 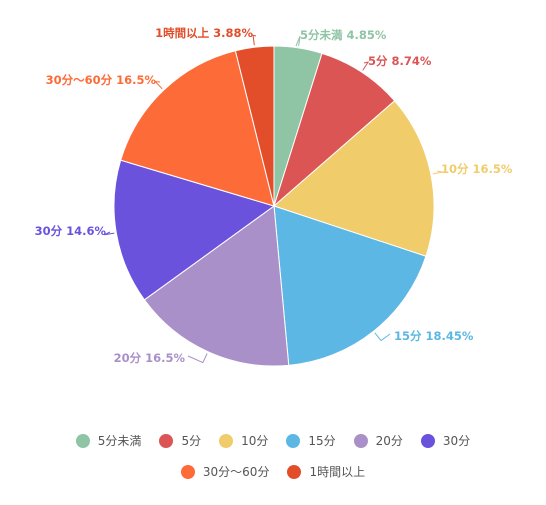 I want to click on legend-item-1: 5分未満, so click(x=108, y=440).